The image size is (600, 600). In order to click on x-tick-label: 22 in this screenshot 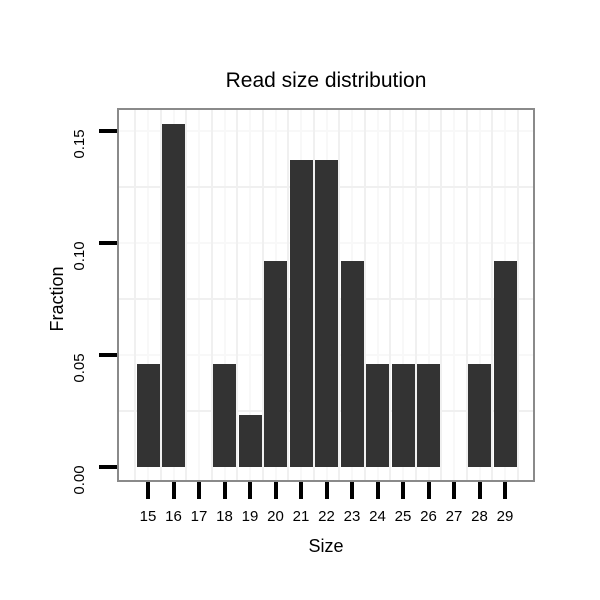, I will do `click(326, 516)`.